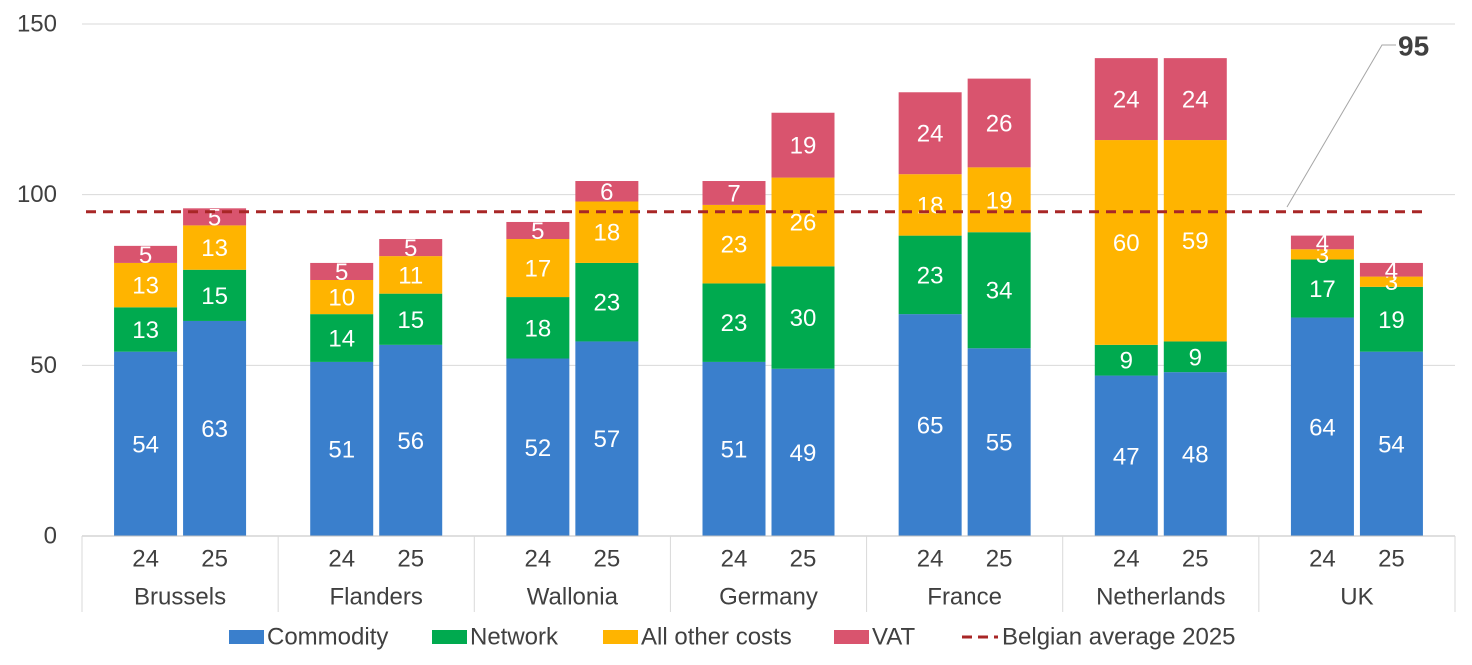 The height and width of the screenshot is (665, 1472). I want to click on data-label: 6, so click(606, 192).